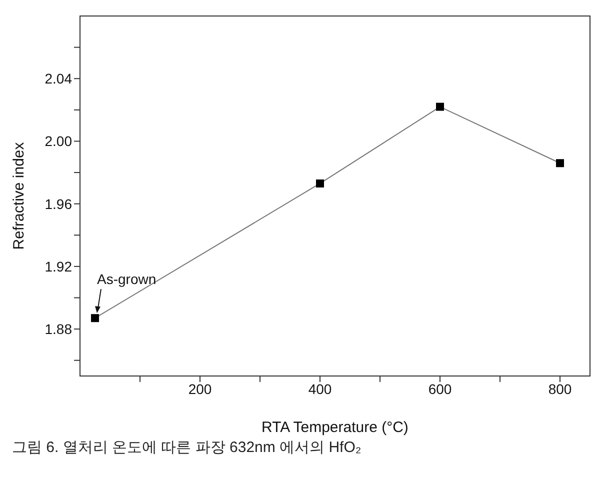  Describe the element at coordinates (58, 78) in the screenshot. I see `y-tick-label: 2.04` at that location.